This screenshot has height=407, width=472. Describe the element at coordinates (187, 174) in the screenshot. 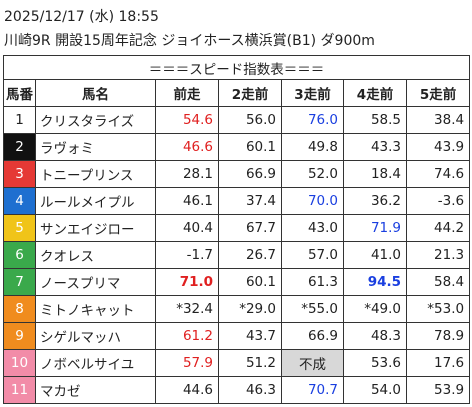

I see `speed-index: 28.1` at that location.